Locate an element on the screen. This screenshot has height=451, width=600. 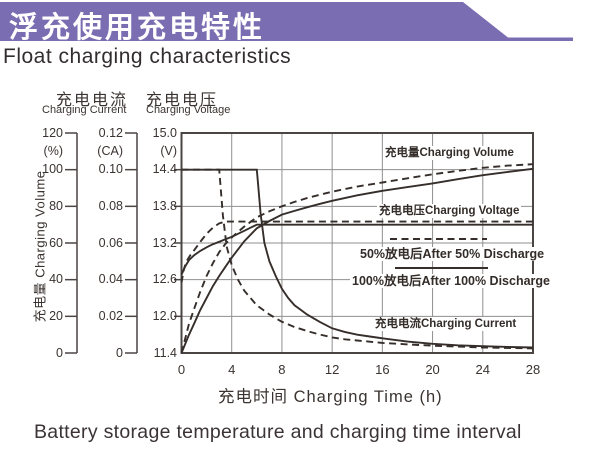
current-axis-header-en: Charging Current is located at coordinates (84, 110).